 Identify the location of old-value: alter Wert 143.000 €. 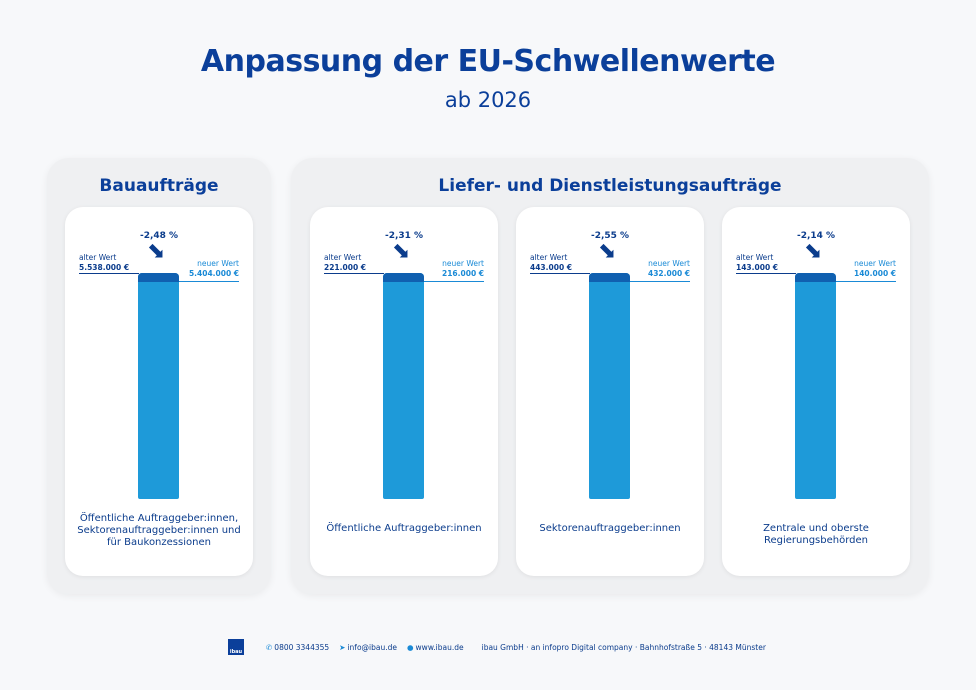
(757, 262).